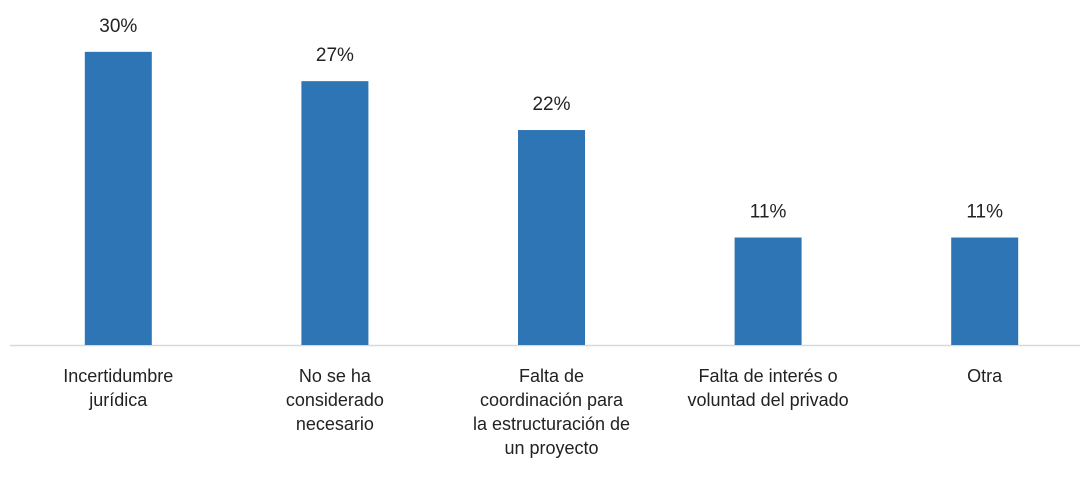 This screenshot has width=1080, height=481. I want to click on value-label: 22%, so click(551, 104).